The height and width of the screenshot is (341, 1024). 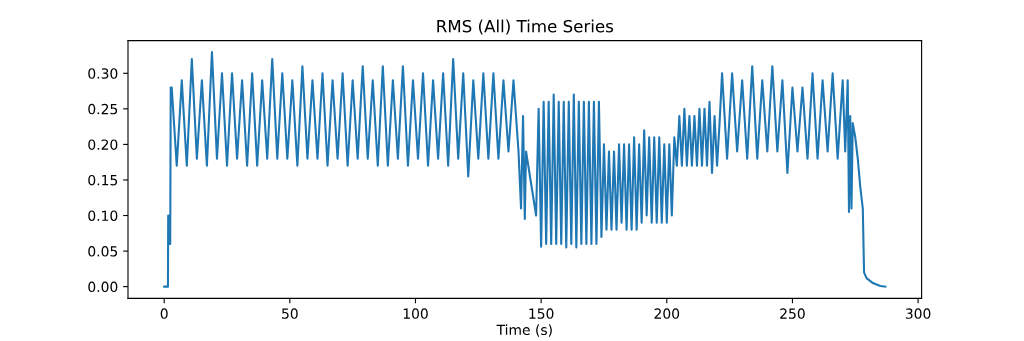 I want to click on x-tick-label: 150, so click(x=541, y=313).